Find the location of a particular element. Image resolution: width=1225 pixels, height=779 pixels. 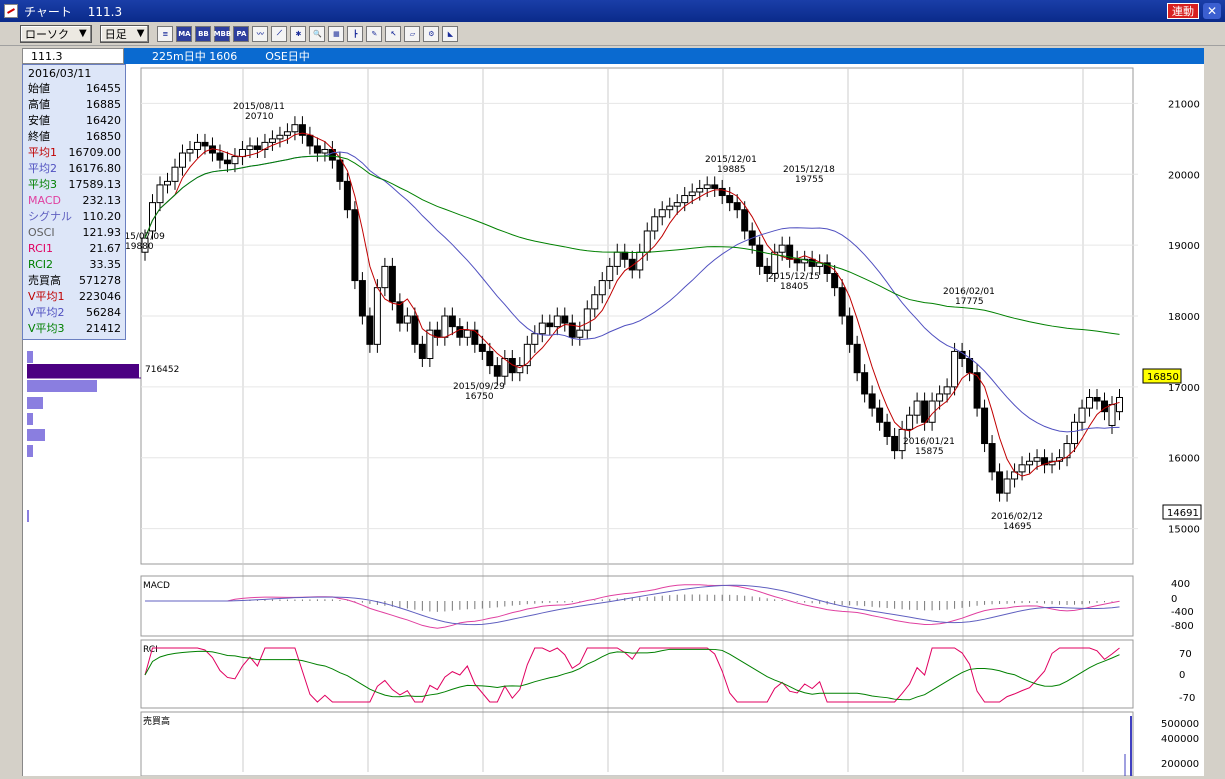

info-label: 高値 is located at coordinates (39, 104).